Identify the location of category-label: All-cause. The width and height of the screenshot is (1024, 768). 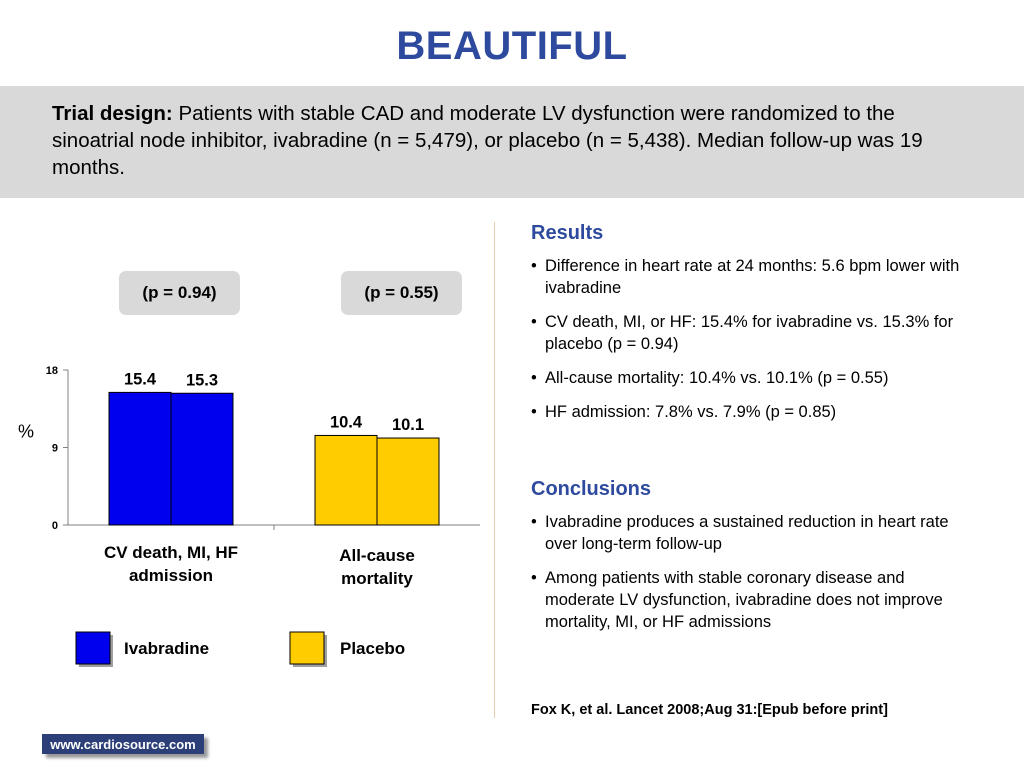
(377, 555).